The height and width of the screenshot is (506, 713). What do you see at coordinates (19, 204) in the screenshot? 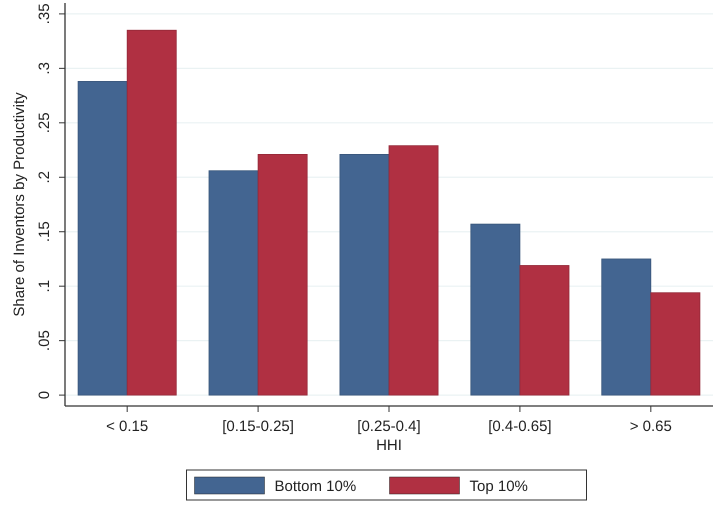
I see `y-axis-title: Share of Inventors by Productivity` at bounding box center [19, 204].